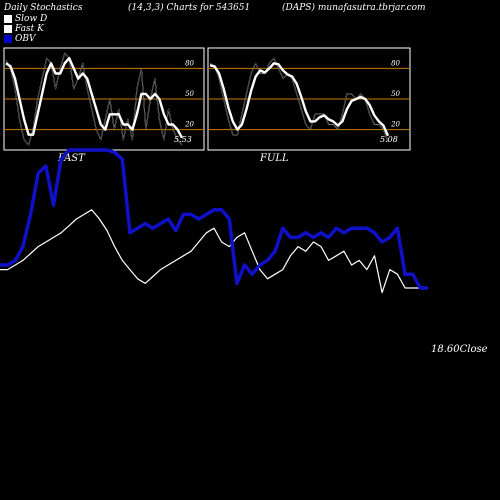  I want to click on fast-level-label-20: 20, so click(189, 125).